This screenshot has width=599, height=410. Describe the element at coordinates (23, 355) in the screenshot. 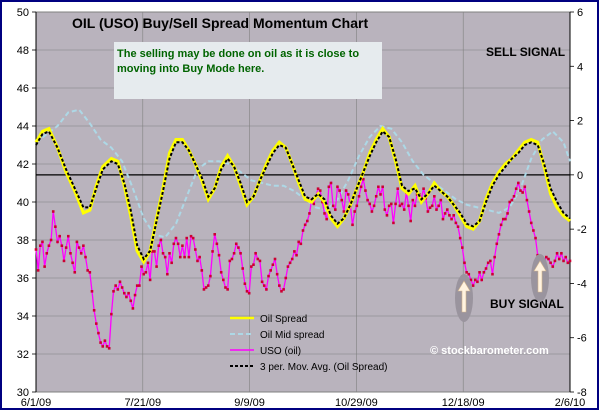

I see `left-tick-label: 32` at that location.